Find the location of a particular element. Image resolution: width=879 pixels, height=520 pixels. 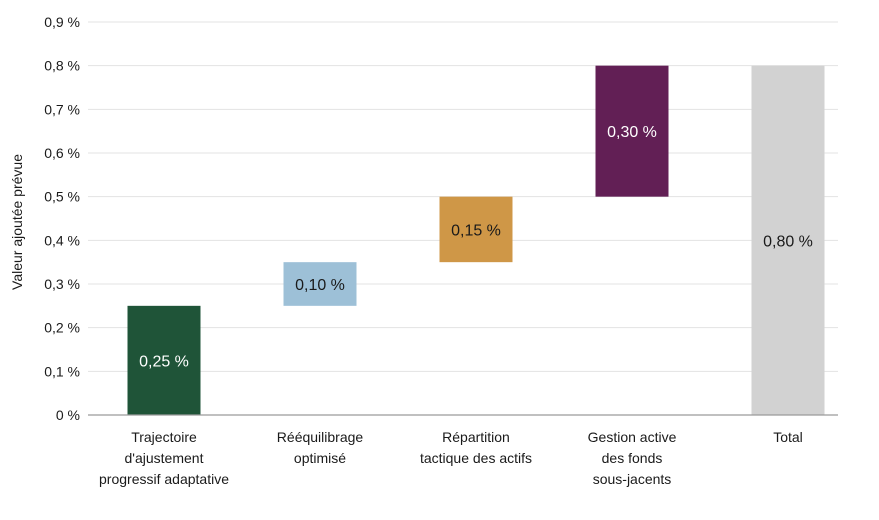

y-axis-title: Valeur ajoutée prévue is located at coordinates (17, 222).